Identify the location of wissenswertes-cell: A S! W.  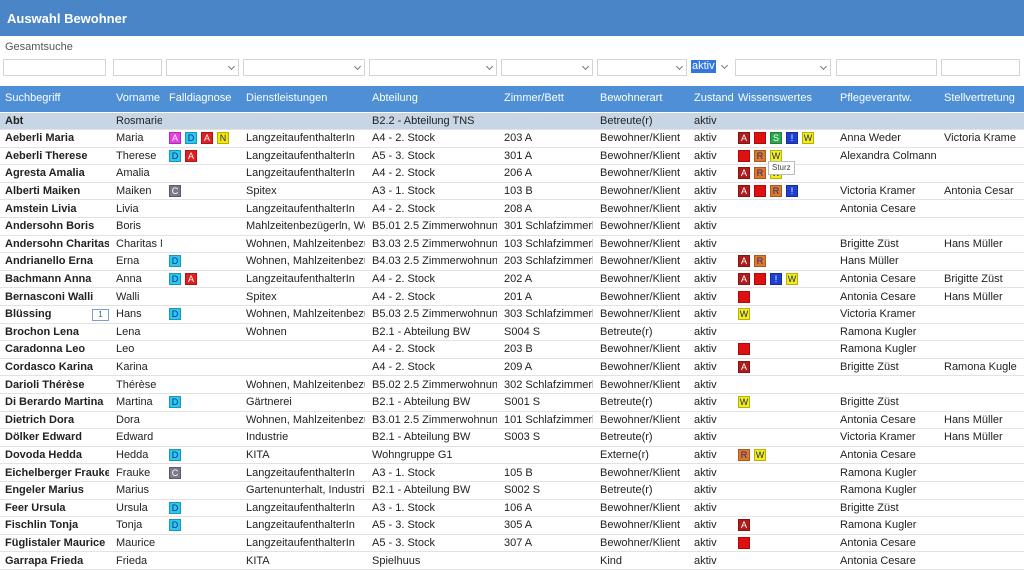
(785, 138).